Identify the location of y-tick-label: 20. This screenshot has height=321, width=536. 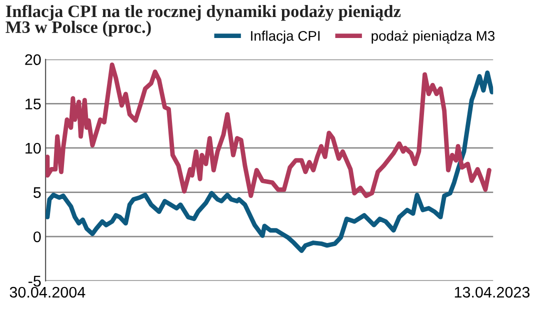
(33, 60).